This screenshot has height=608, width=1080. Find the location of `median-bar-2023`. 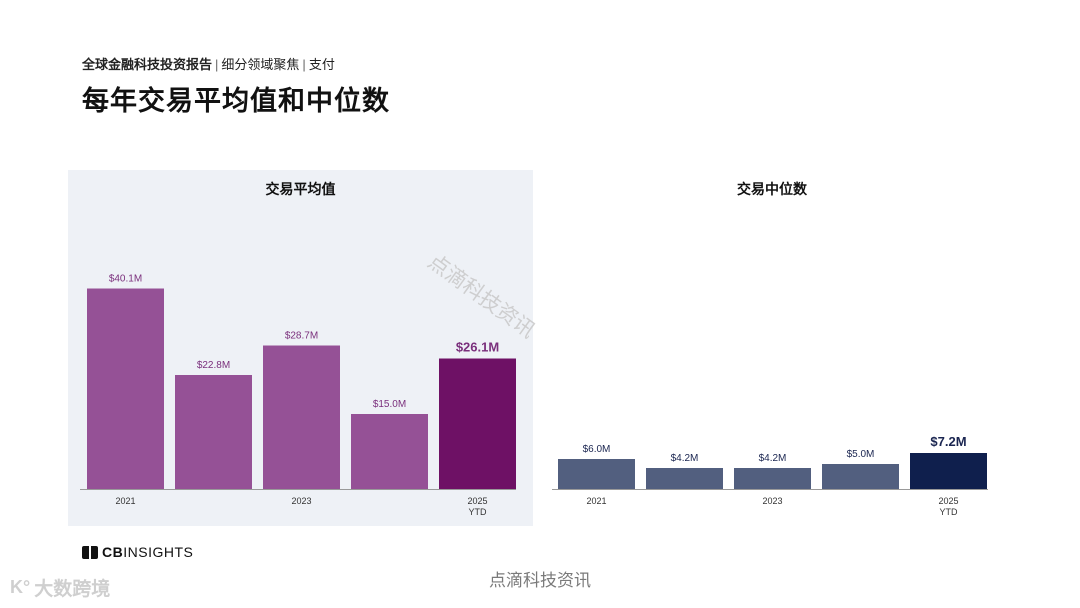

median-bar-2023 is located at coordinates (772, 478).